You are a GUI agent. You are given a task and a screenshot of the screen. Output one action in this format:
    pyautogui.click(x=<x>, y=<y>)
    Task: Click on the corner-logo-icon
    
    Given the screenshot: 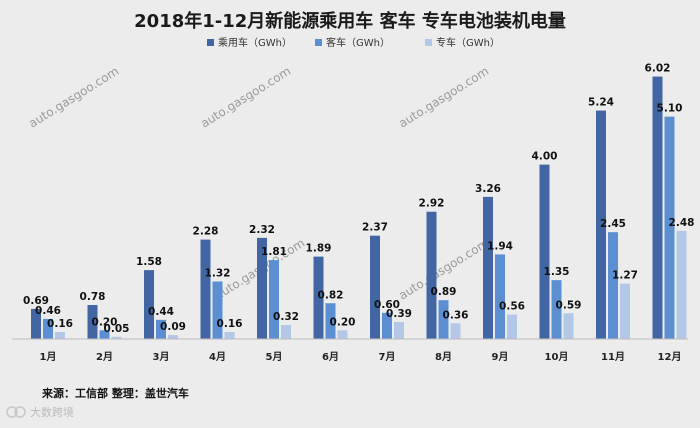 What is the action you would take?
    pyautogui.click(x=16, y=412)
    